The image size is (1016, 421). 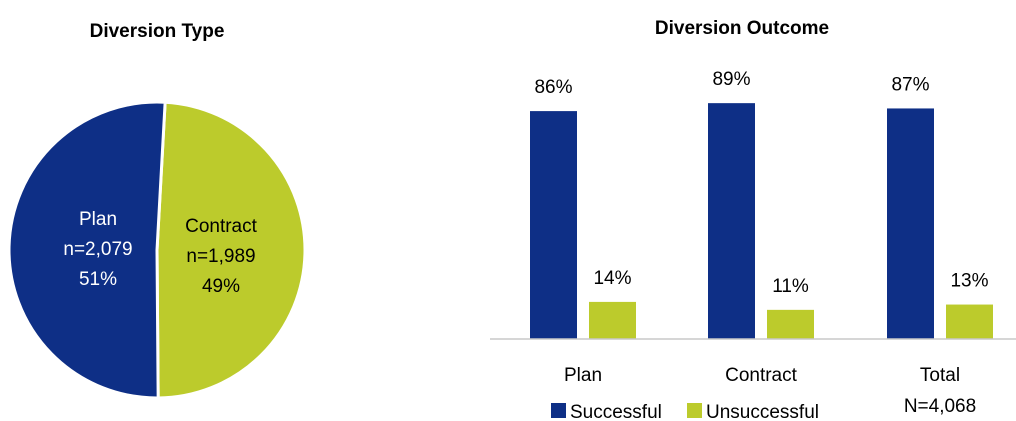 What do you see at coordinates (98, 279) in the screenshot?
I see `pie-label-plan-percent: 51%` at bounding box center [98, 279].